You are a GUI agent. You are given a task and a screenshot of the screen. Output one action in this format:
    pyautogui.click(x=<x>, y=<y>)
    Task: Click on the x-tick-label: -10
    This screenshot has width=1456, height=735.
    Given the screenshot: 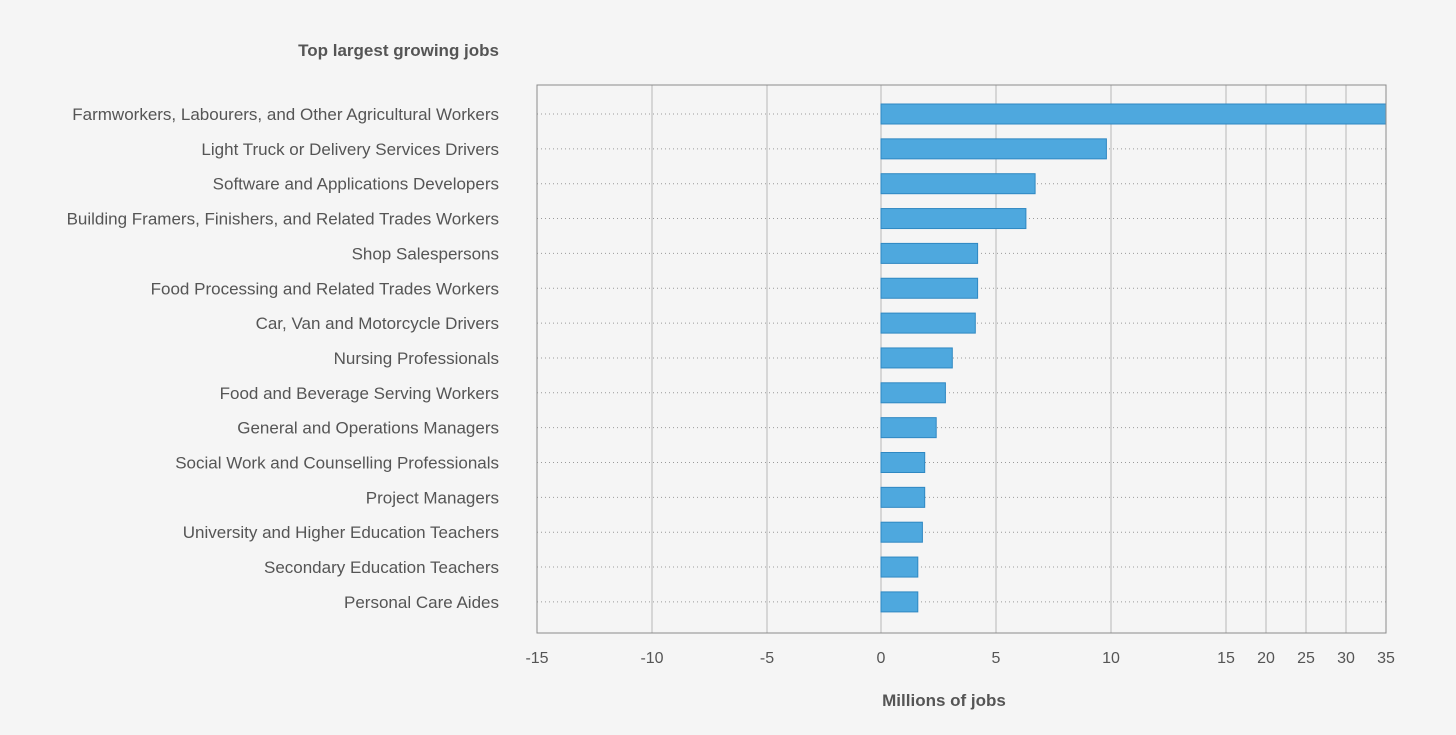 What is the action you would take?
    pyautogui.click(x=651, y=658)
    